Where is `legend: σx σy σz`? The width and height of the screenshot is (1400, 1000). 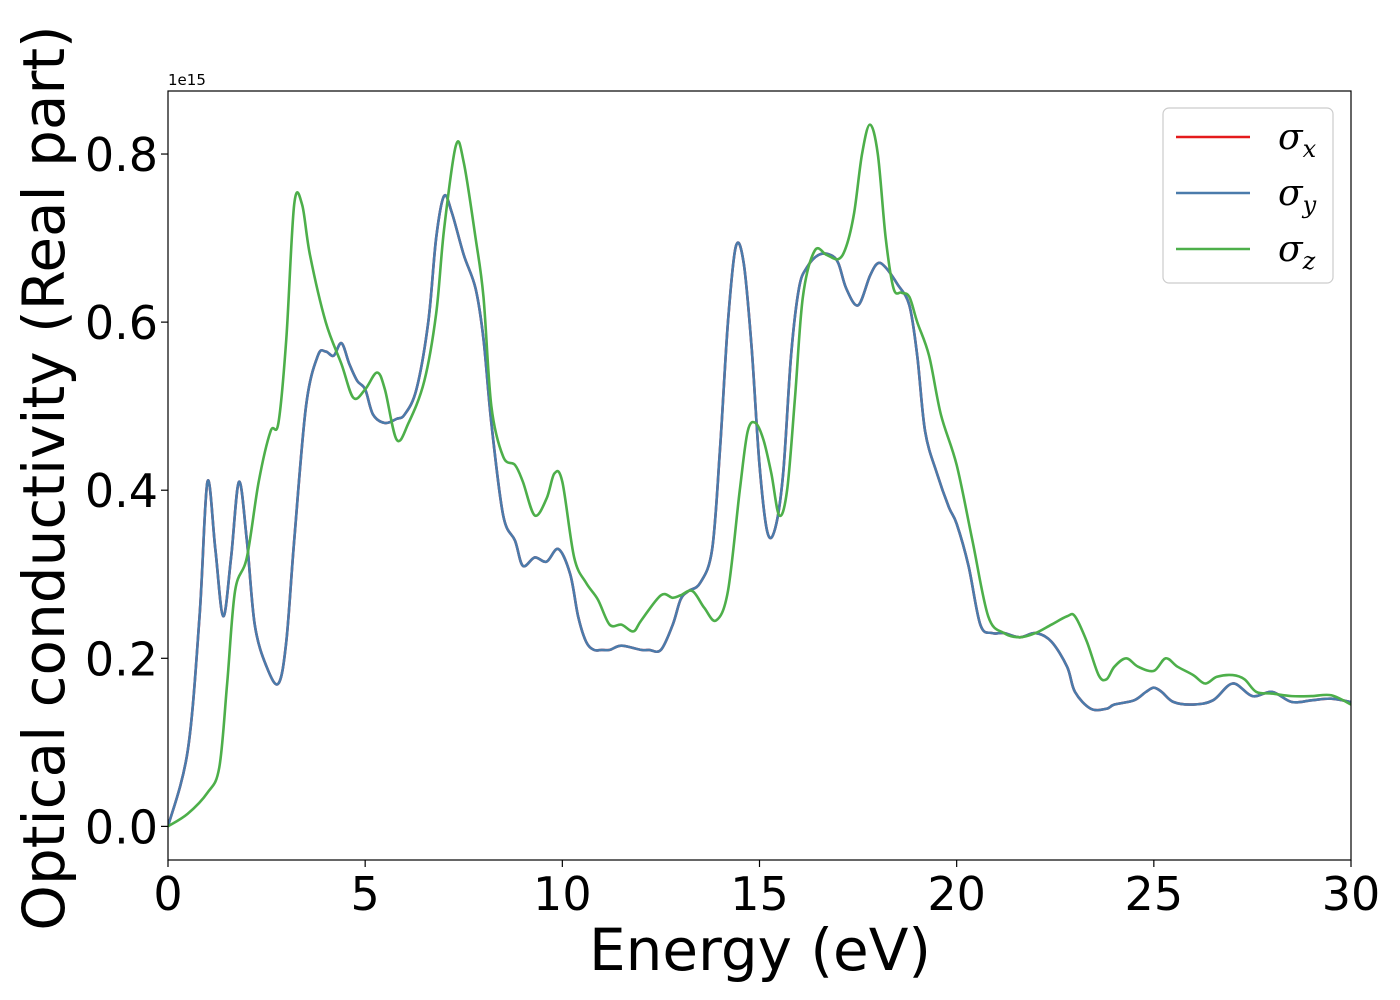 legend: σx σy σz is located at coordinates (1248, 195).